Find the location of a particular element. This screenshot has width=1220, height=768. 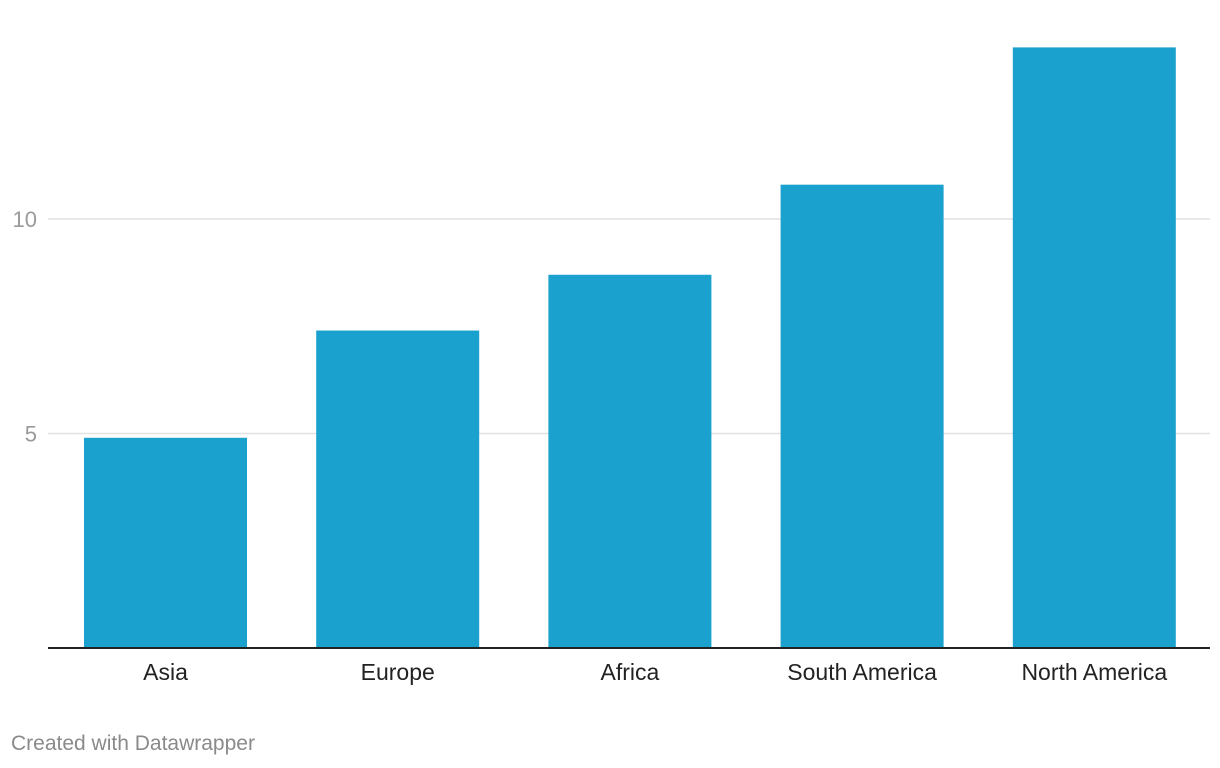

category-label-africa: Africa is located at coordinates (630, 672).